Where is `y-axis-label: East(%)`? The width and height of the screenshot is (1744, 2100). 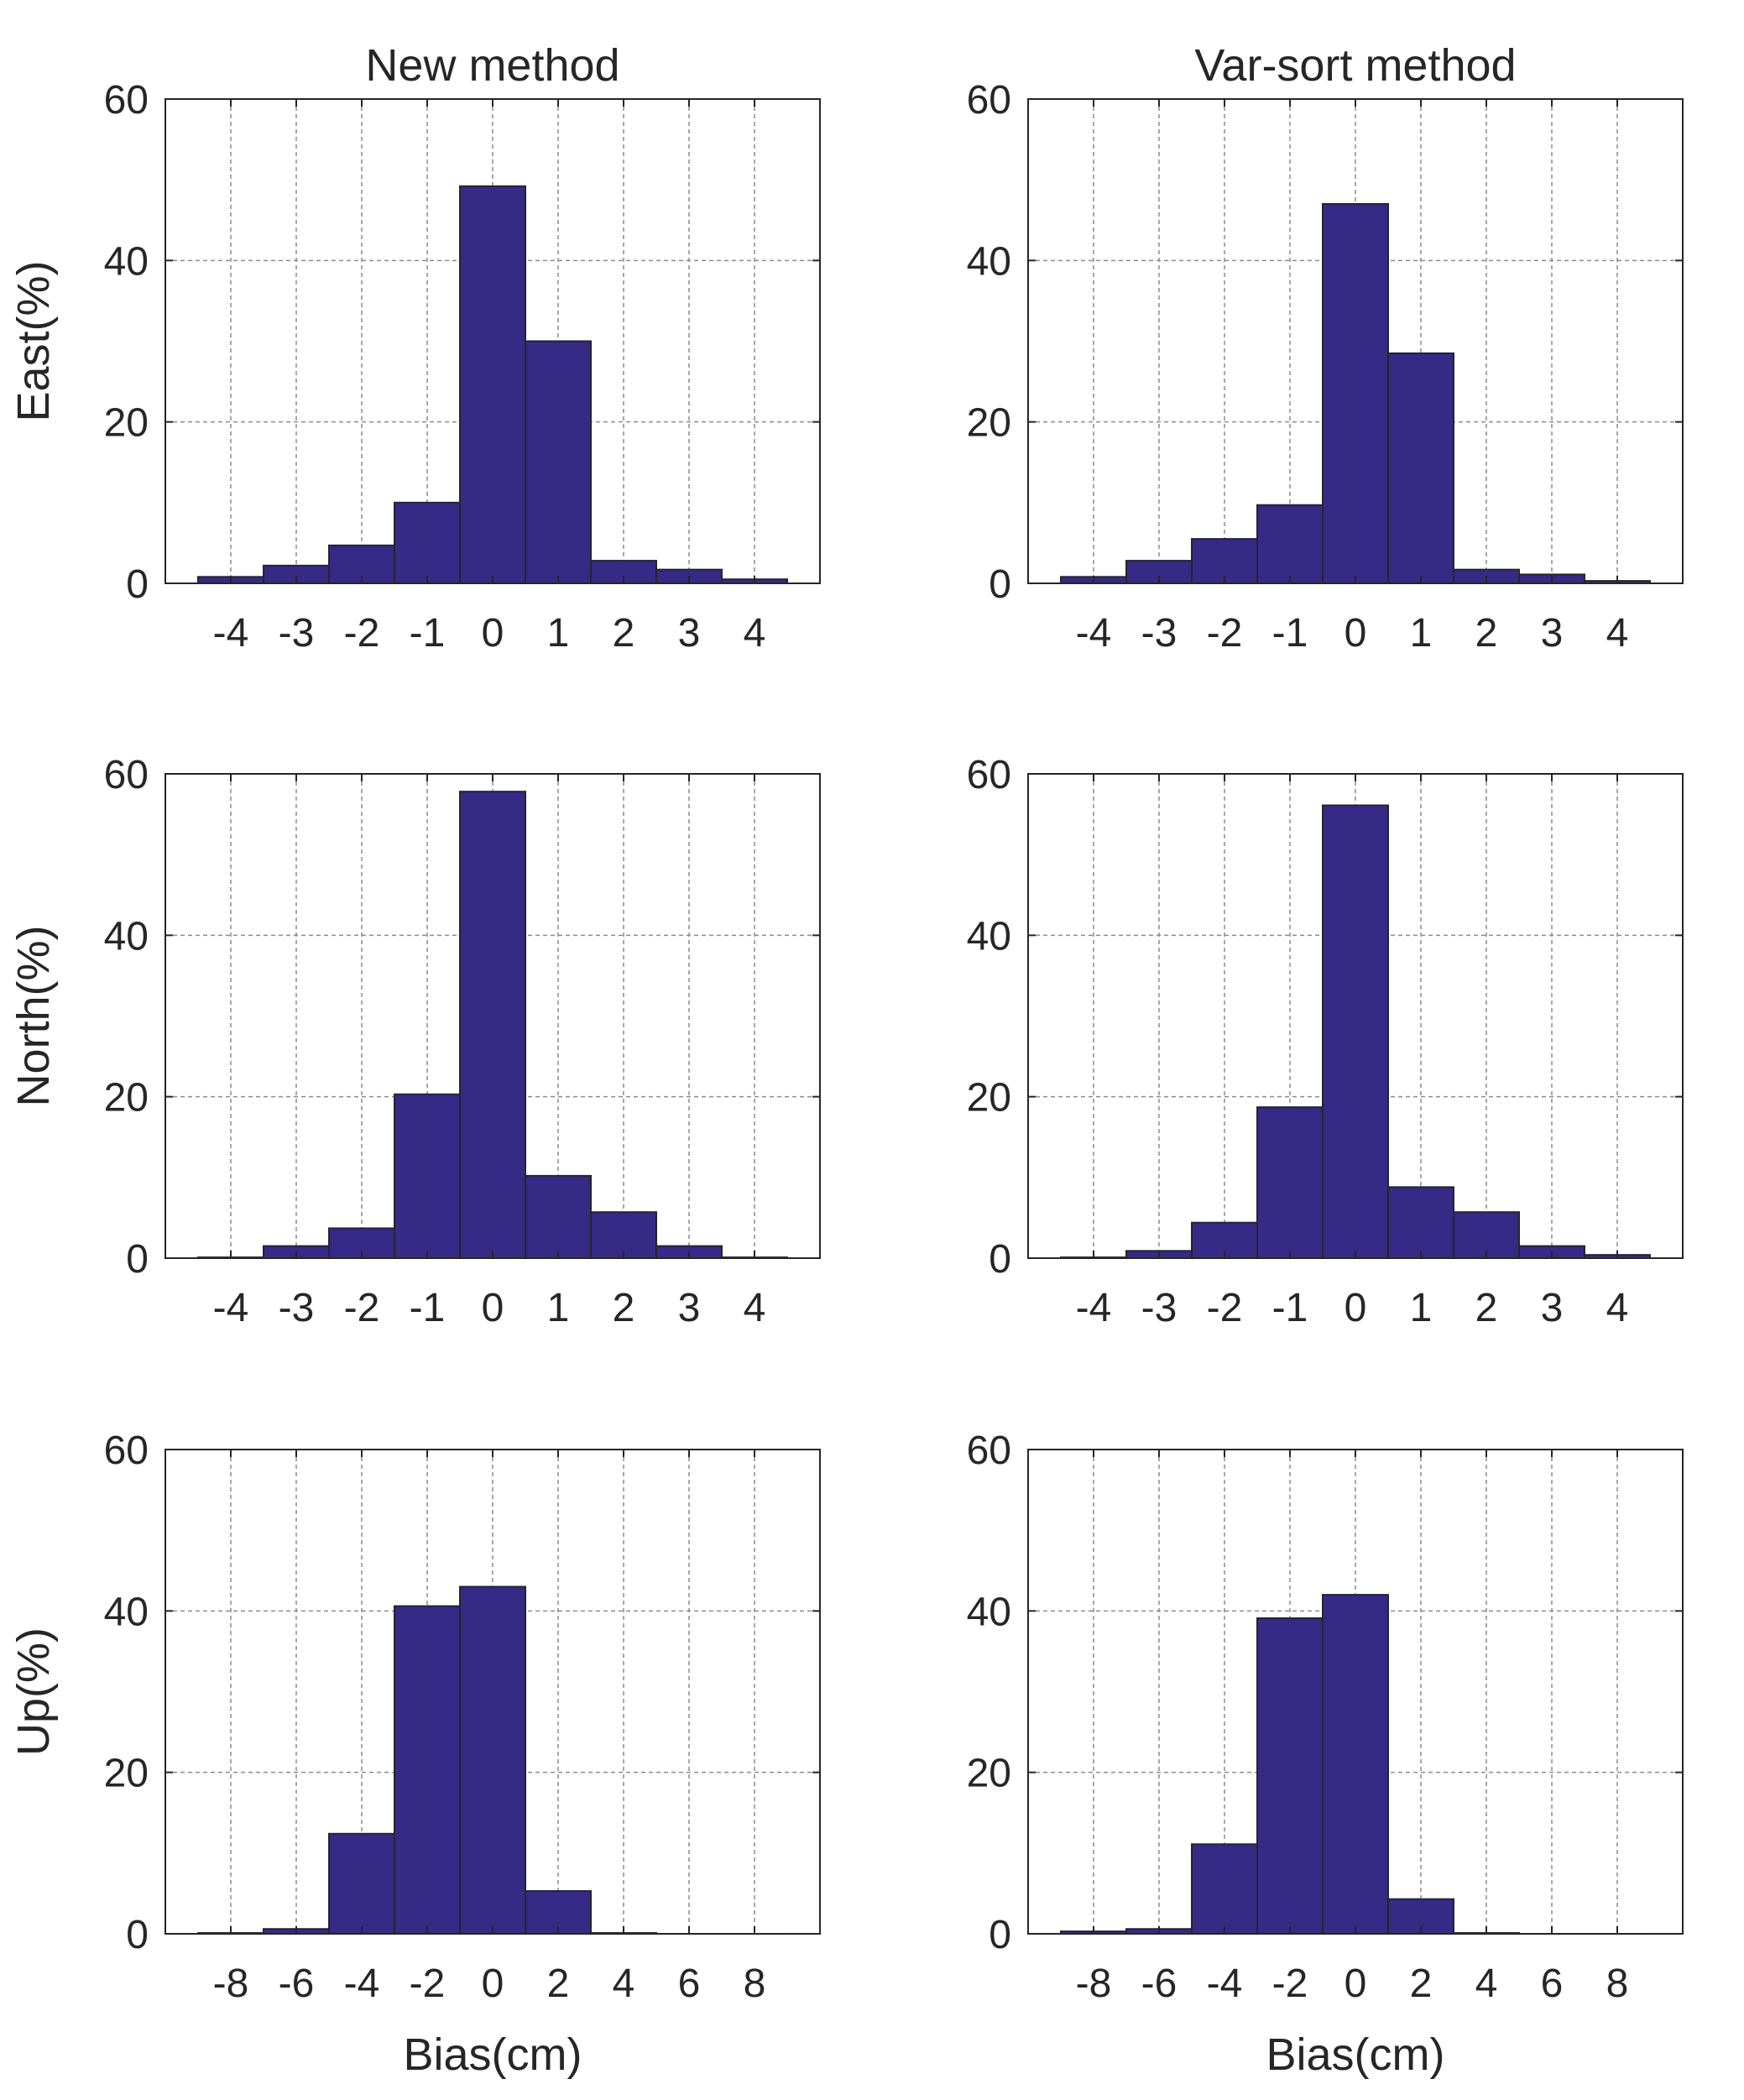 y-axis-label: East(%) is located at coordinates (33, 340).